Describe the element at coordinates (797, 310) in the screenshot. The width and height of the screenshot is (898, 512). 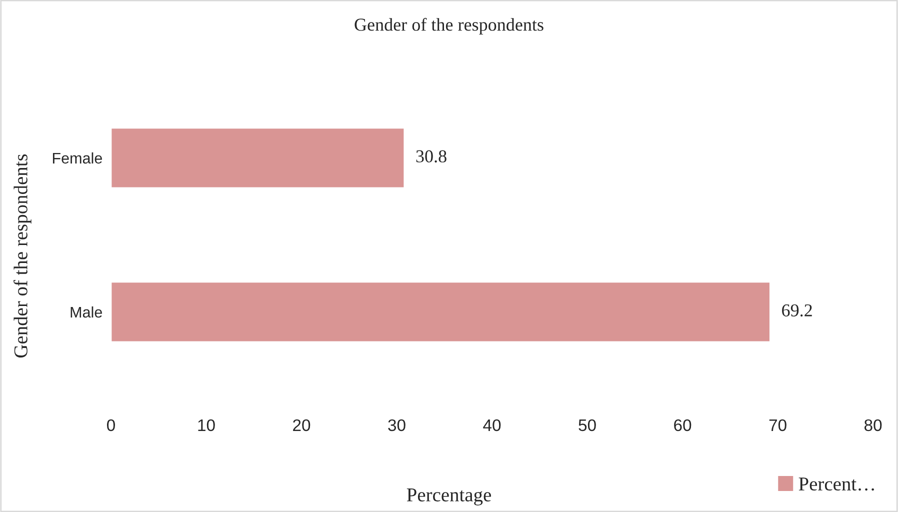
I see `data-label: 69.2` at that location.